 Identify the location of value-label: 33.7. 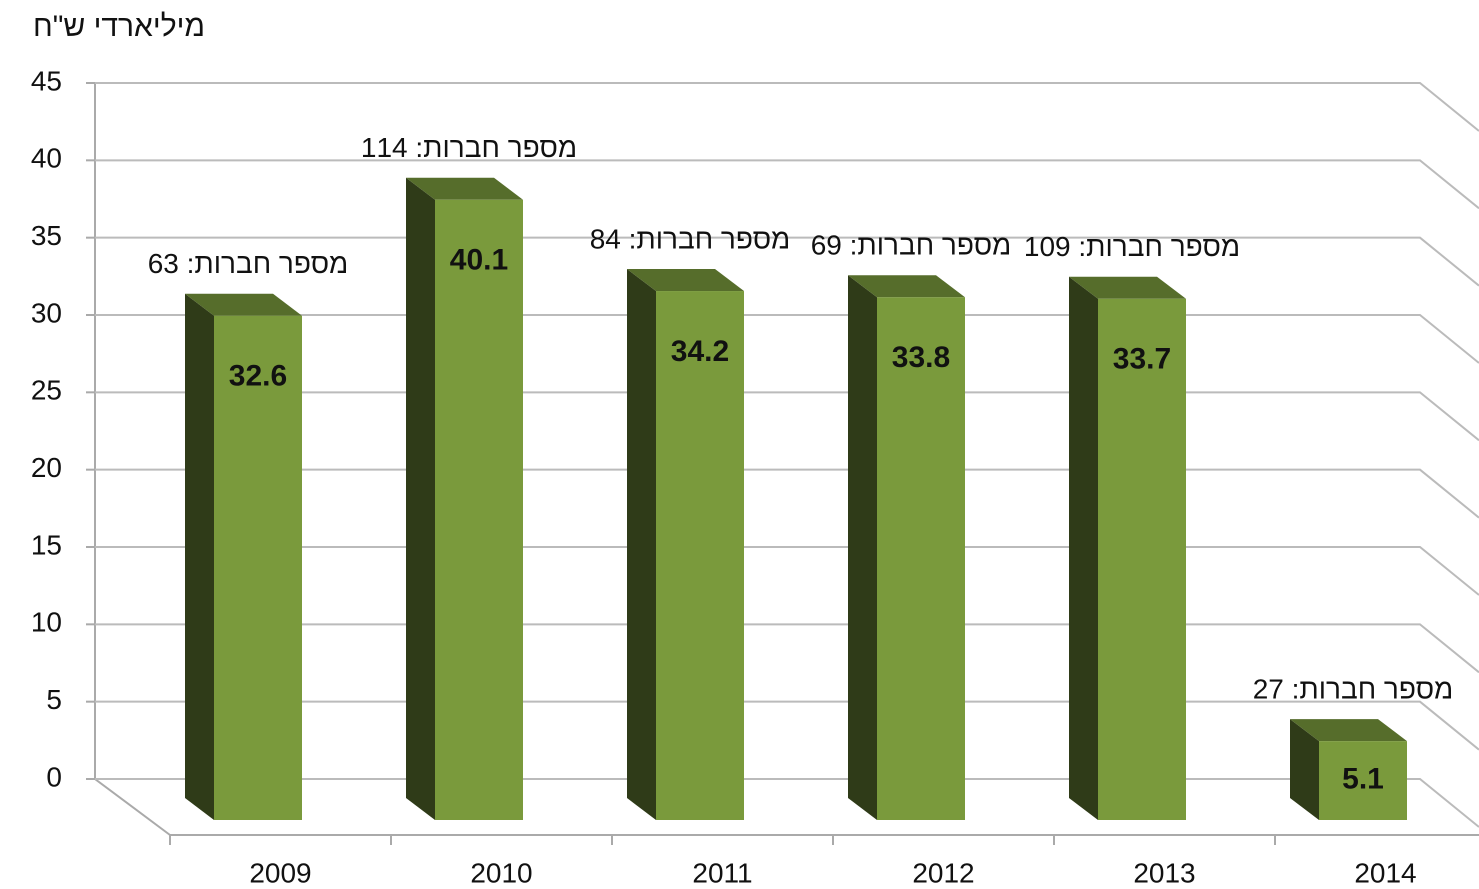
(1142, 359).